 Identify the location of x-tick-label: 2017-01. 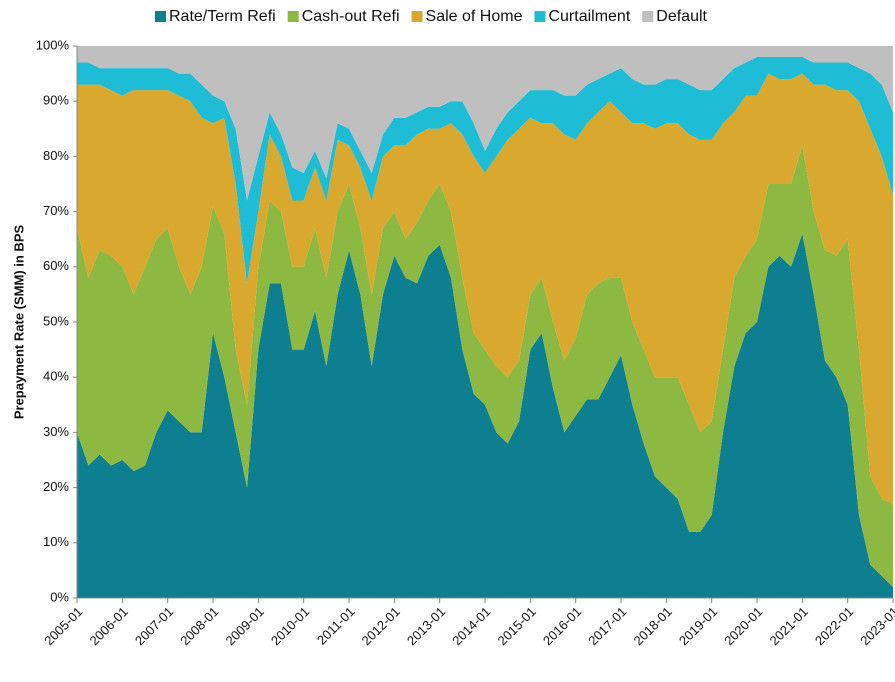
(607, 626).